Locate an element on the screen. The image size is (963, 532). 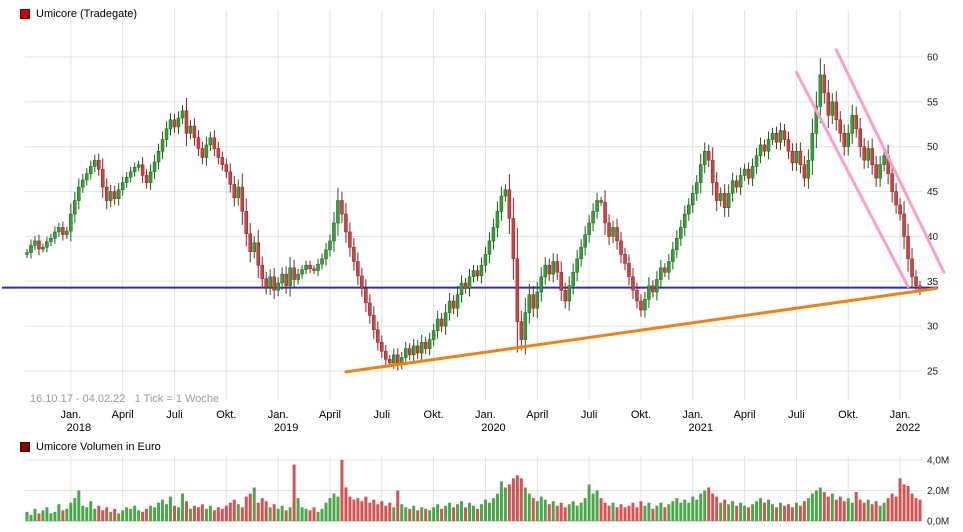
svg-text: 0,0M is located at coordinates (938, 522).